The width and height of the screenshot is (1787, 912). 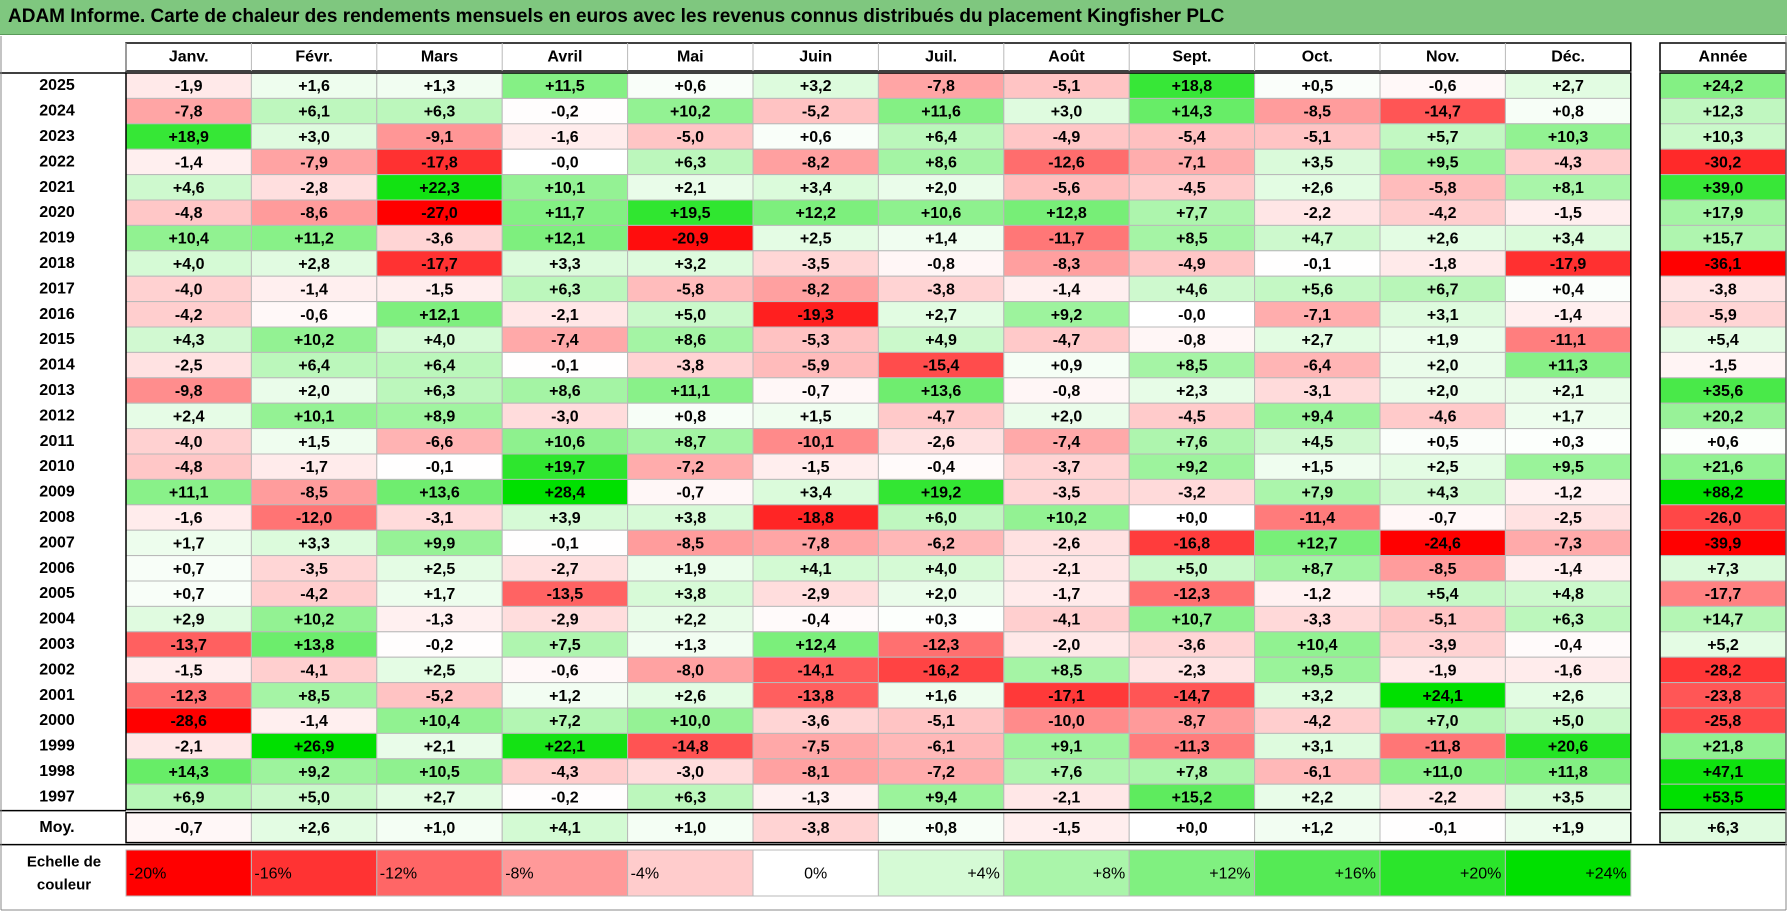 I want to click on month-header-11: Déc., so click(x=1568, y=57).